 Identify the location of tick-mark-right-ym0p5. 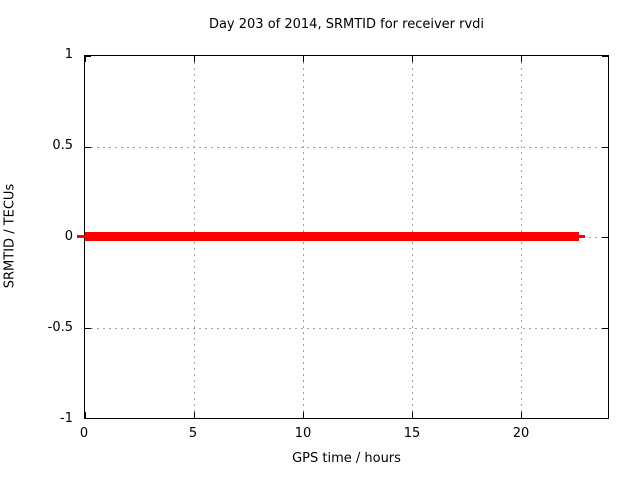
(605, 328).